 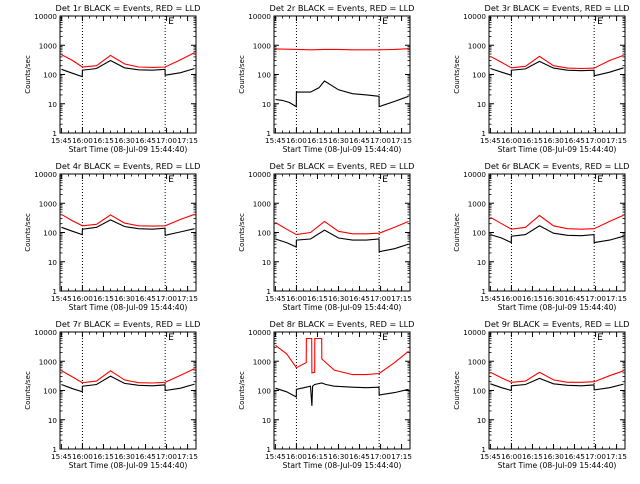 What do you see at coordinates (557, 166) in the screenshot?
I see `chart-title: Det 6r BLACK = Events, RED = LLD` at bounding box center [557, 166].